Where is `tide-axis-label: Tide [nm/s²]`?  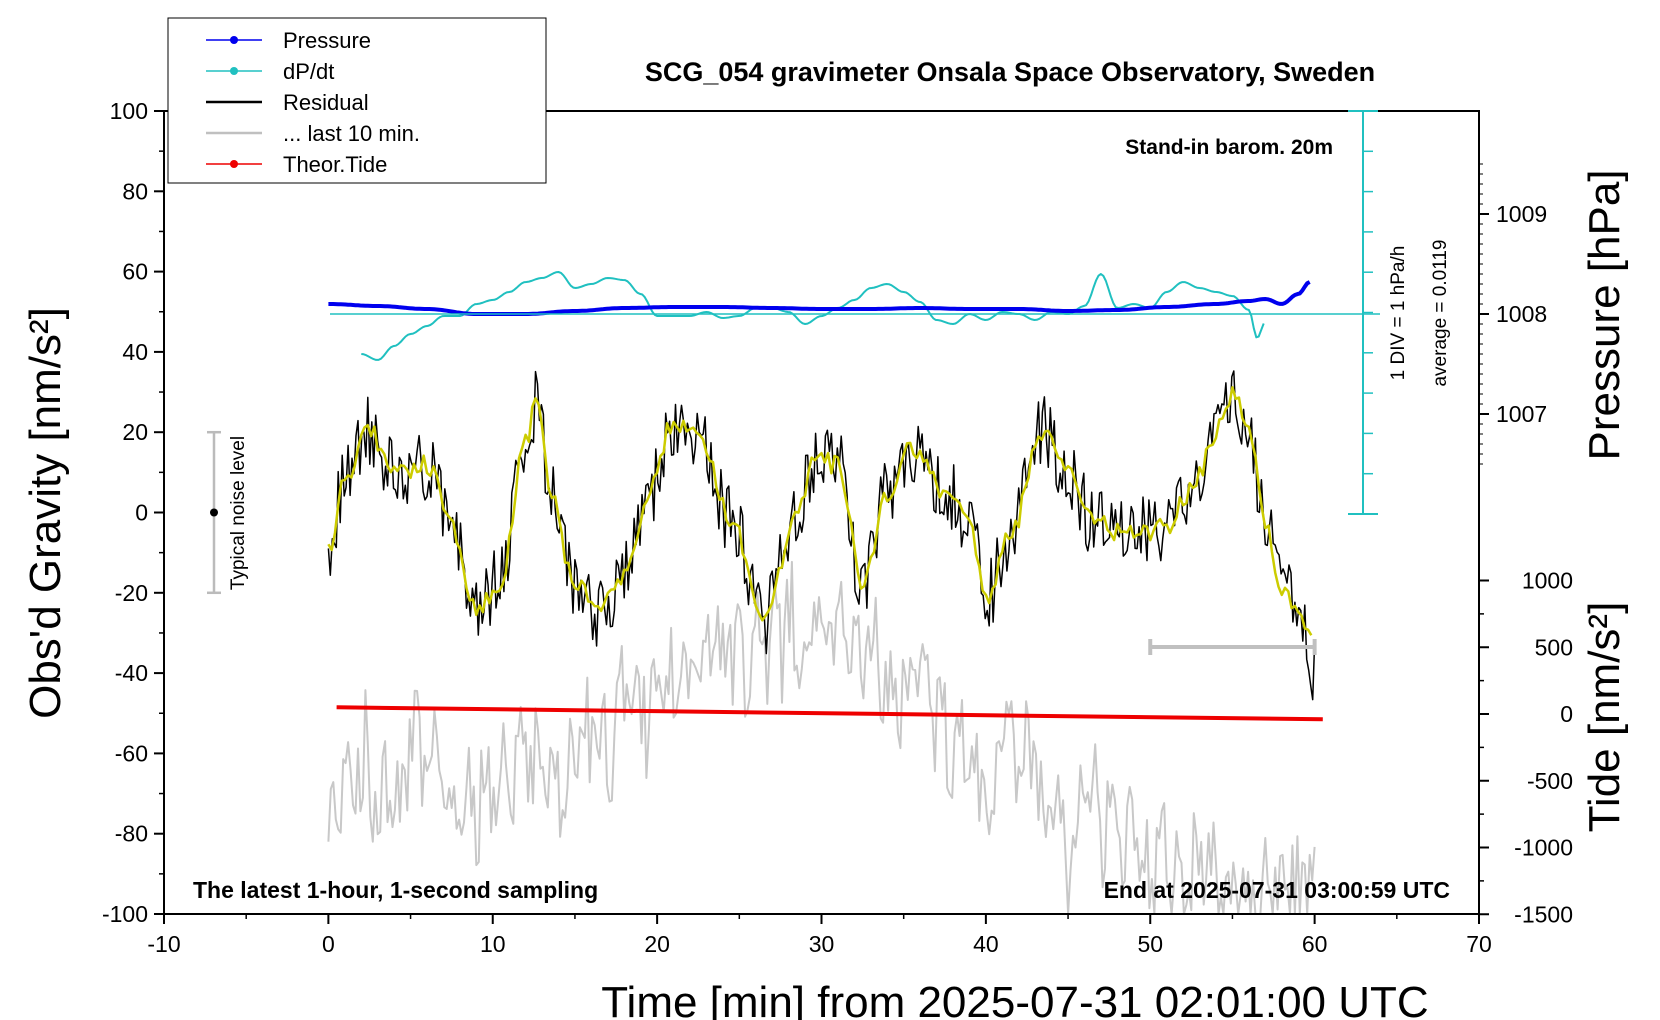
tide-axis-label: Tide [nm/s²] is located at coordinates (1604, 717).